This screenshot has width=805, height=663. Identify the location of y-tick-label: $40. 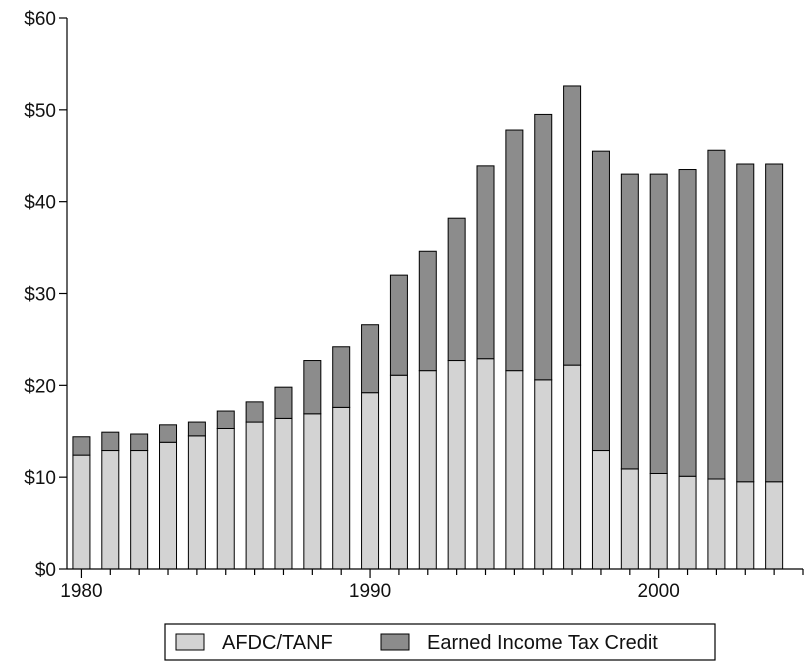
(40, 203).